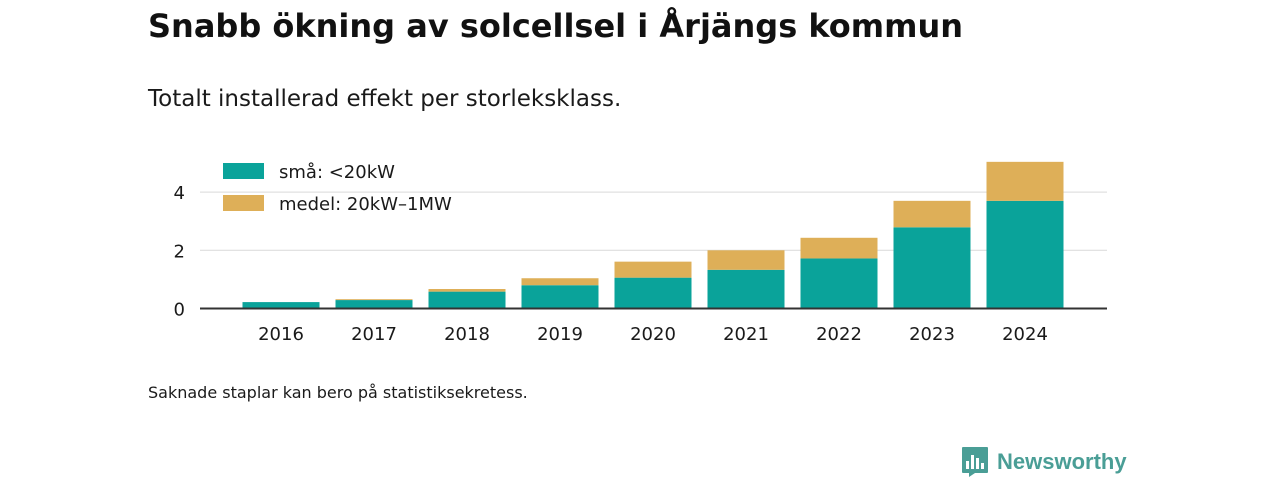 The image size is (1280, 480). What do you see at coordinates (467, 334) in the screenshot?
I see `x-tick-label: 2018` at bounding box center [467, 334].